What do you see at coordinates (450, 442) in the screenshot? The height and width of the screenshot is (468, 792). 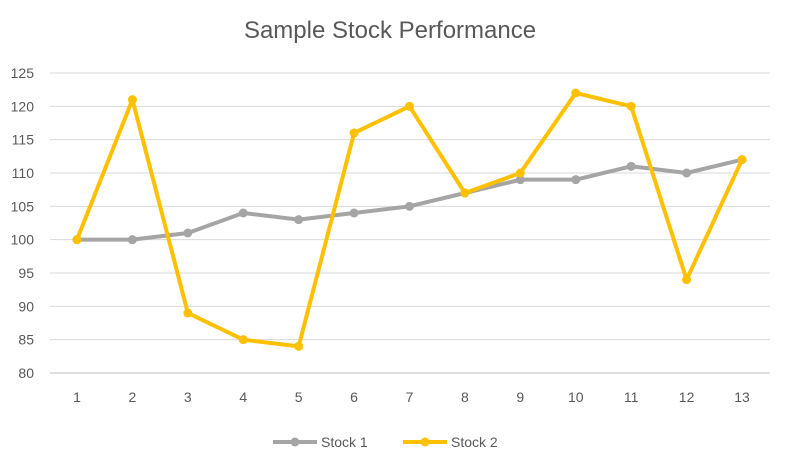 I see `legend-item-2: Stock 2` at bounding box center [450, 442].